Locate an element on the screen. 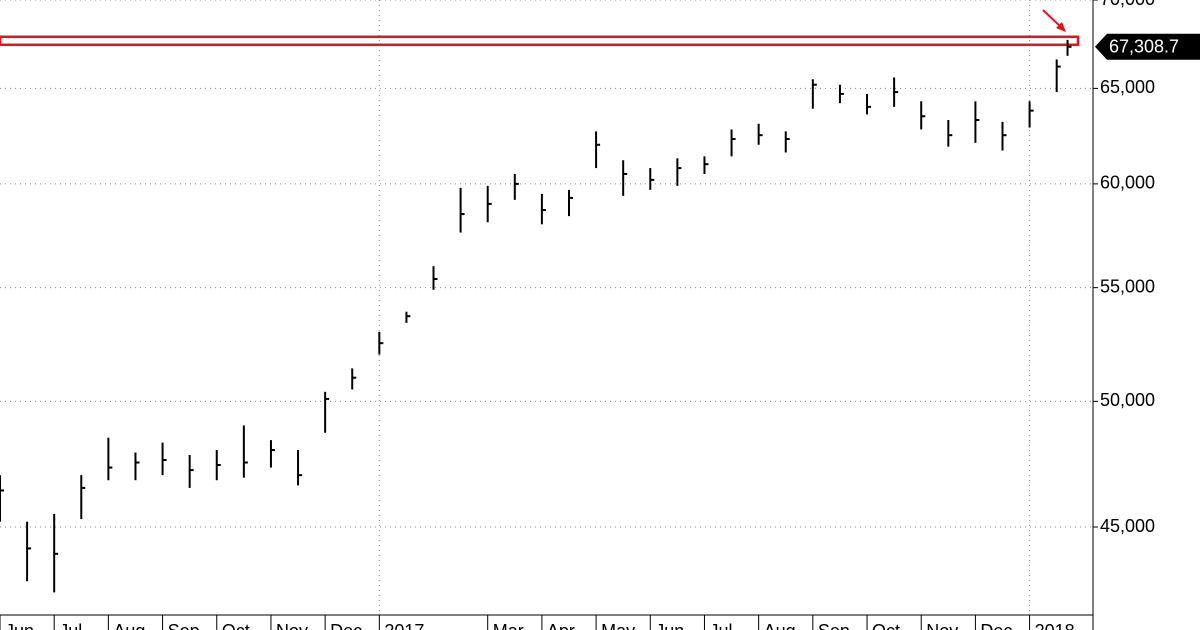 The image size is (1200, 630). price-highlight is located at coordinates (540, 41).